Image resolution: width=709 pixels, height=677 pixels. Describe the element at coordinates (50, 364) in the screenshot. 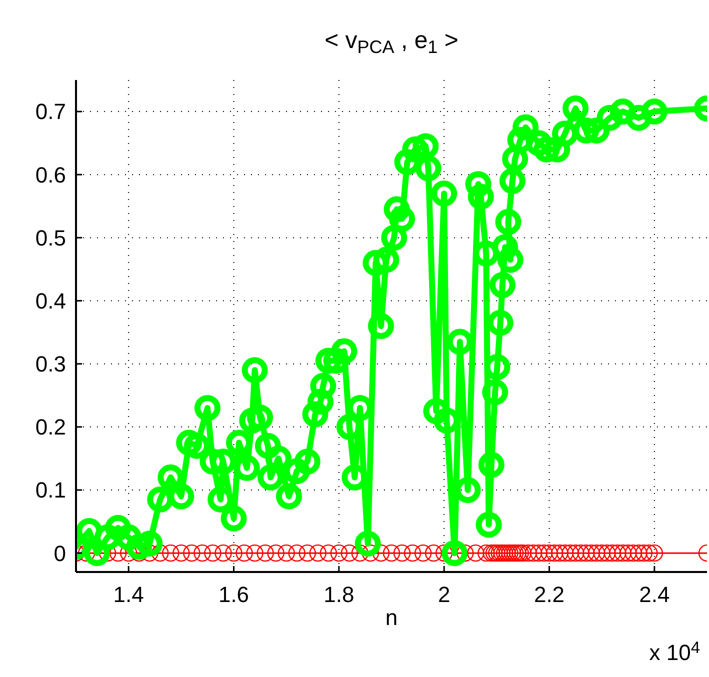

I see `y-tick-label: 0.3` at that location.